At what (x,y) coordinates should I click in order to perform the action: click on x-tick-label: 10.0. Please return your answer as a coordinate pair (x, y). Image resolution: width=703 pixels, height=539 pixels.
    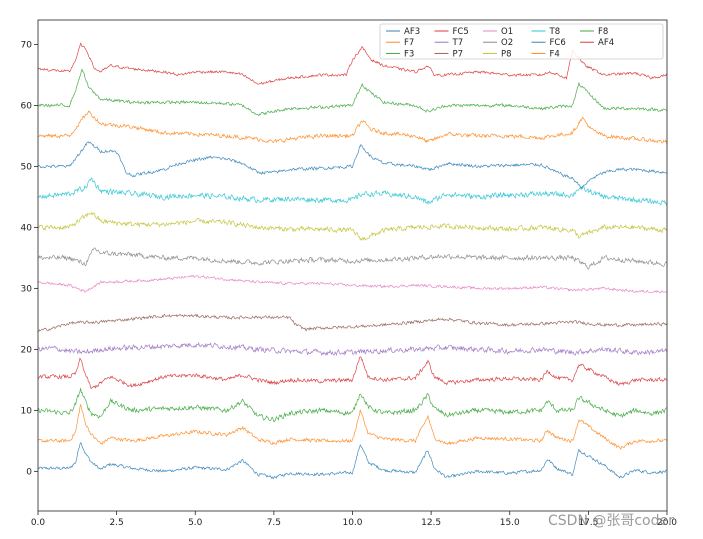
    Looking at the image, I should click on (352, 523).